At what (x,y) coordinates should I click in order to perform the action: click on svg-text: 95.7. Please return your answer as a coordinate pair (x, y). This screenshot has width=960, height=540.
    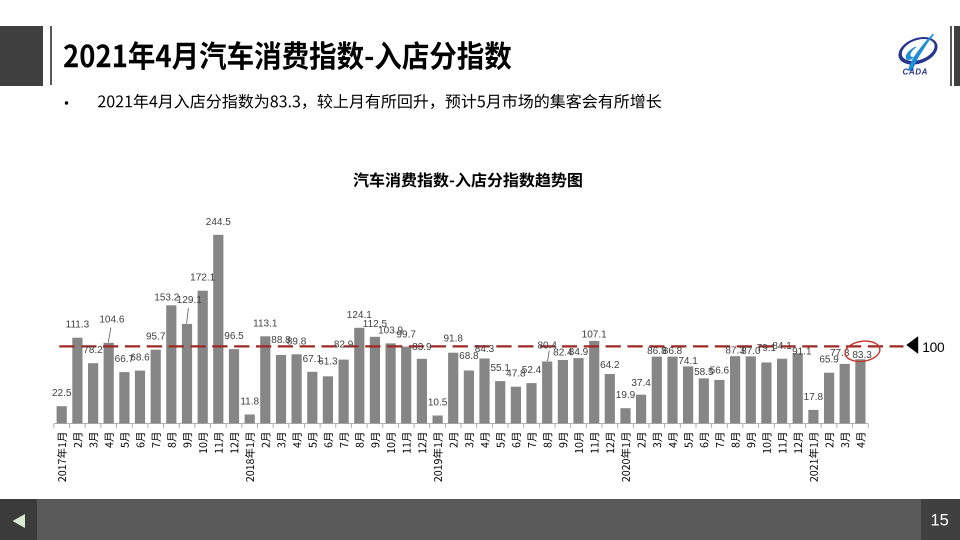
    Looking at the image, I should click on (156, 337).